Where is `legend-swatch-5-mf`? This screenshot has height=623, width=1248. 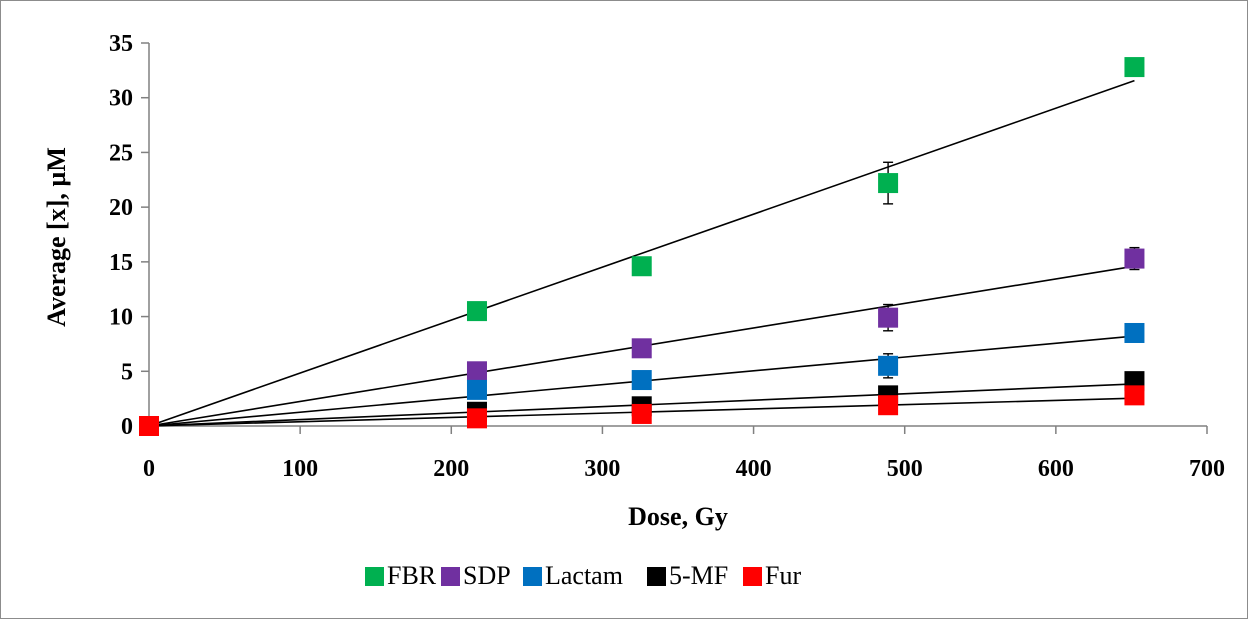 legend-swatch-5-mf is located at coordinates (656, 576).